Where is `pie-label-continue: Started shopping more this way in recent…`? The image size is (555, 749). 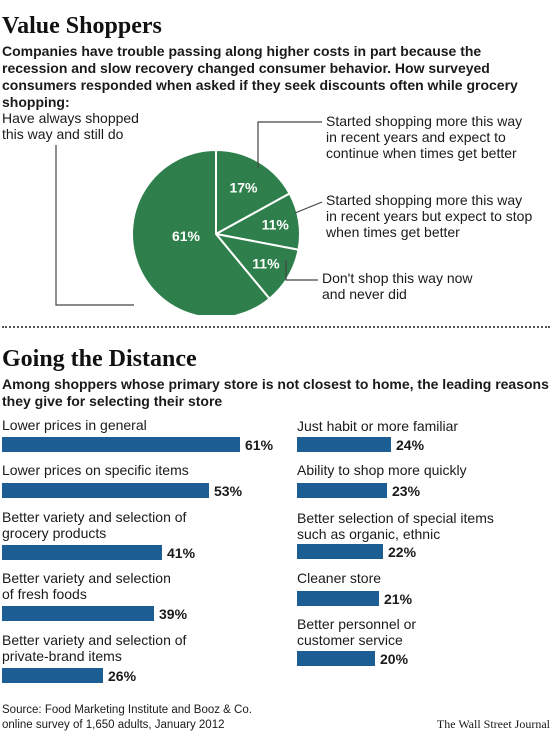 pie-label-continue: Started shopping more this way in recent… is located at coordinates (424, 137).